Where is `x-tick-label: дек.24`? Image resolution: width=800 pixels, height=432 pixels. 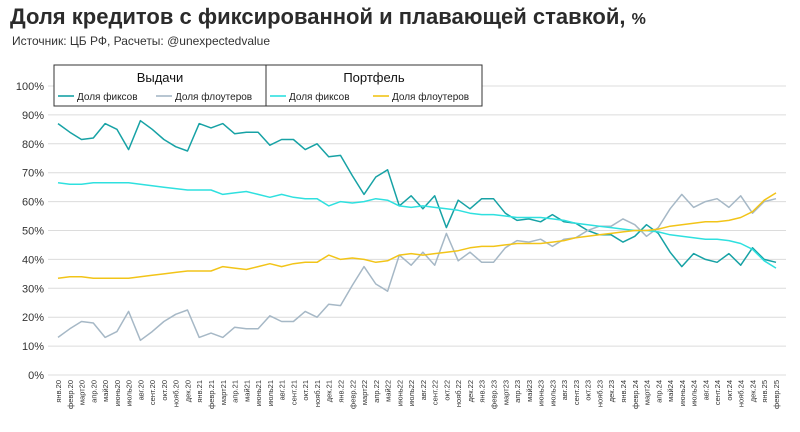
x-tick-label: дек.24 is located at coordinates (752, 391).